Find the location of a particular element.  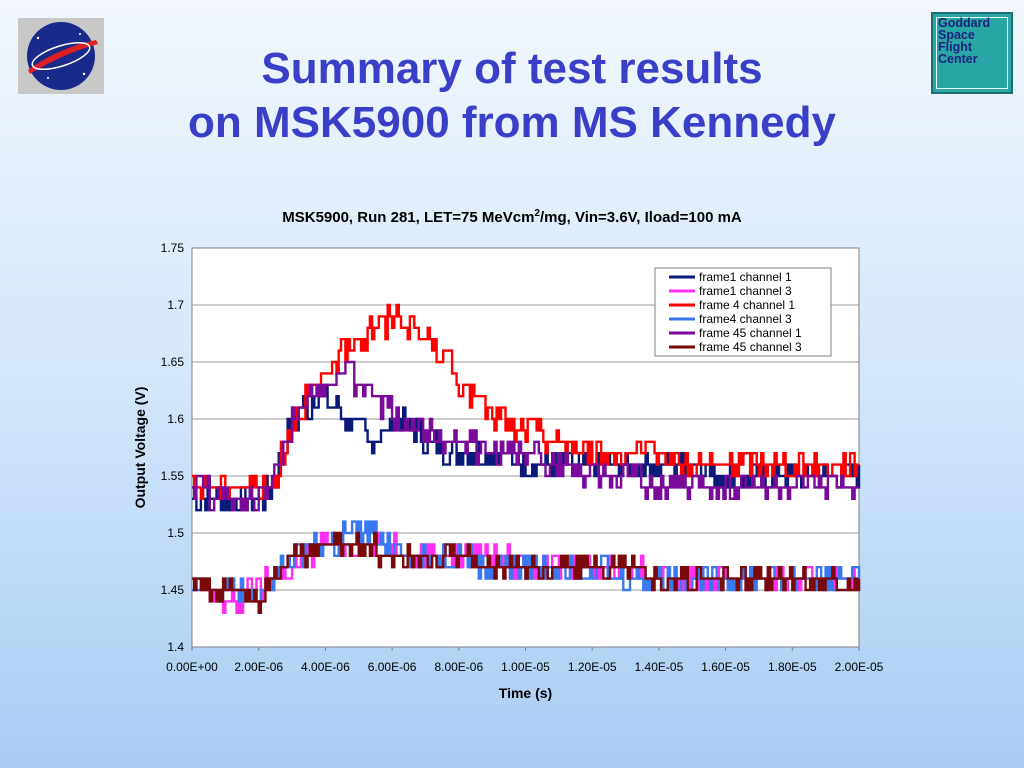

chart-title-suffix: /mg, Vin=3.6V, Iload=100 mA is located at coordinates (640, 217).